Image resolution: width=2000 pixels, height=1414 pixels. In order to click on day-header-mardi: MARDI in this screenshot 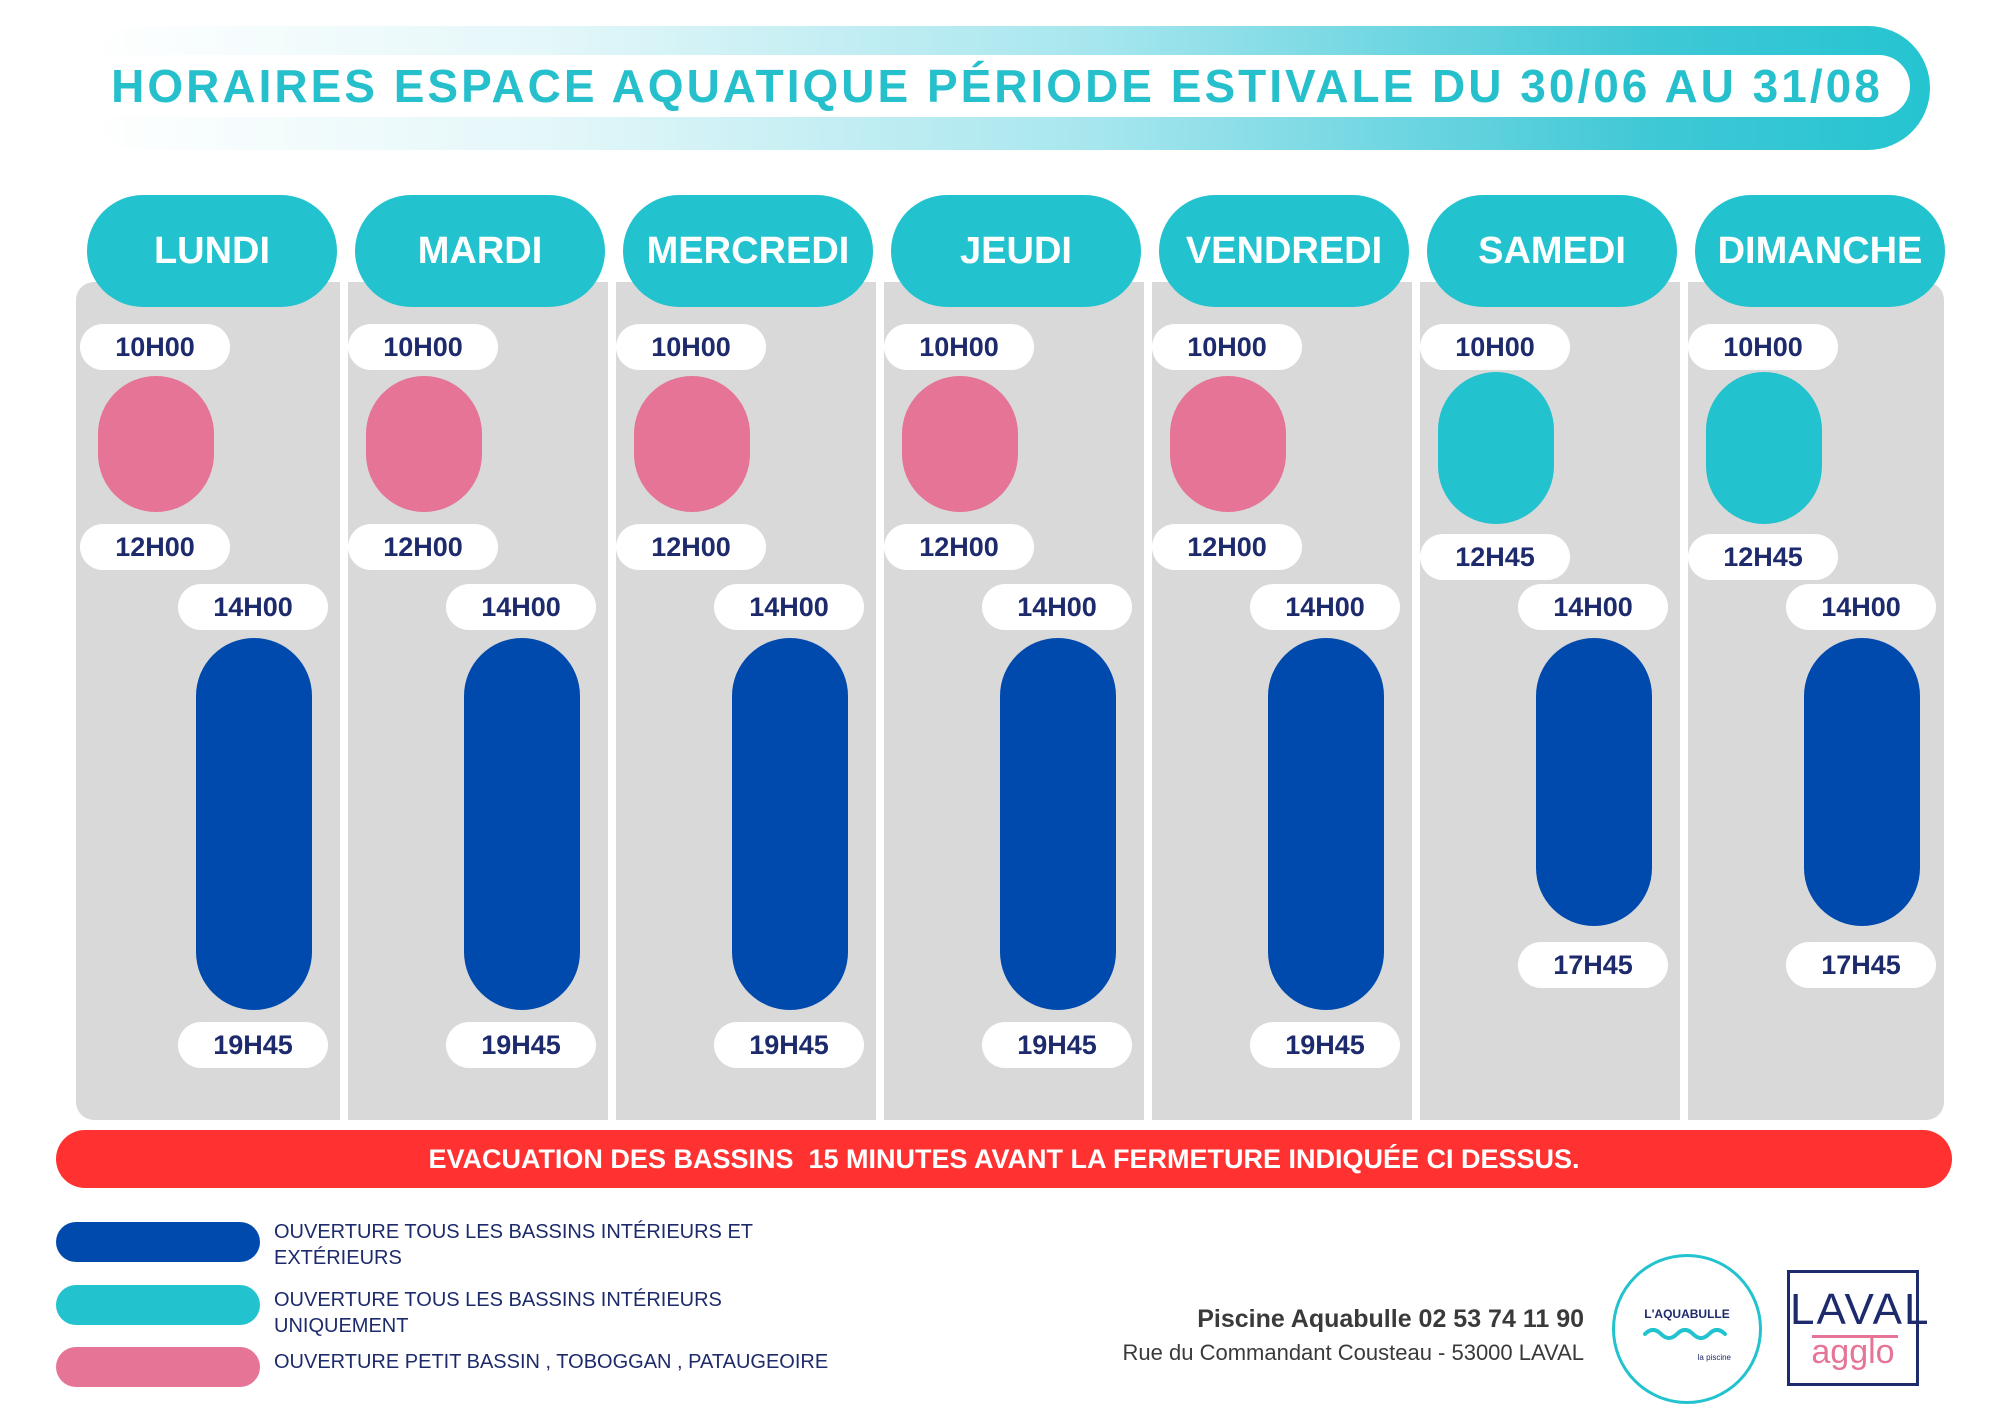, I will do `click(480, 251)`.